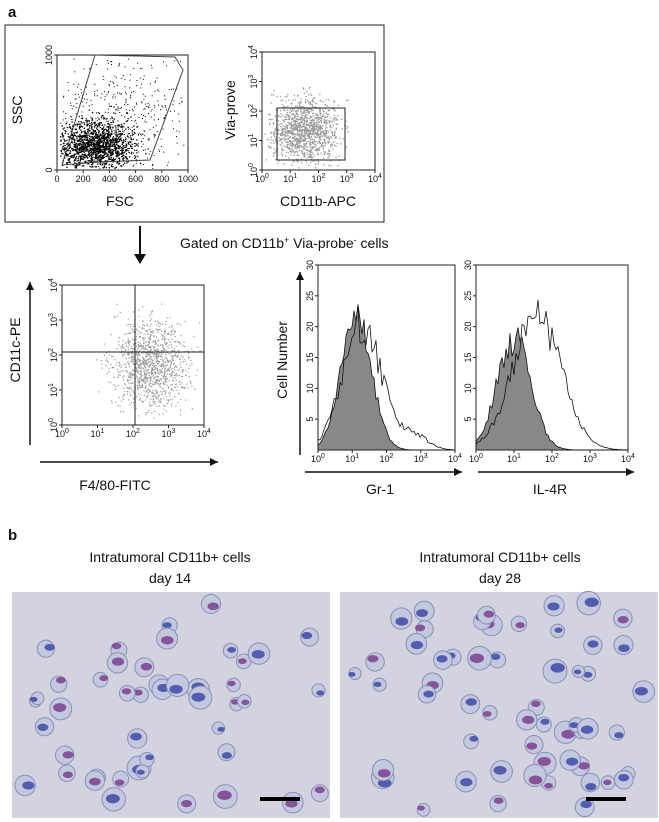  Describe the element at coordinates (290, 178) in the screenshot. I see `tick-label: 101` at that location.